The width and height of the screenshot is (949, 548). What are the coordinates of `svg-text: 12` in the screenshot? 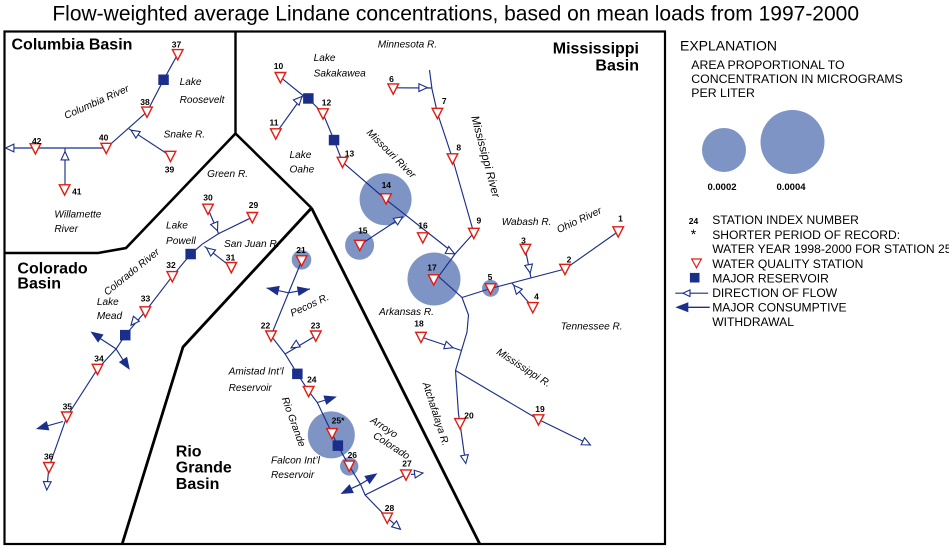 It's located at (327, 103).